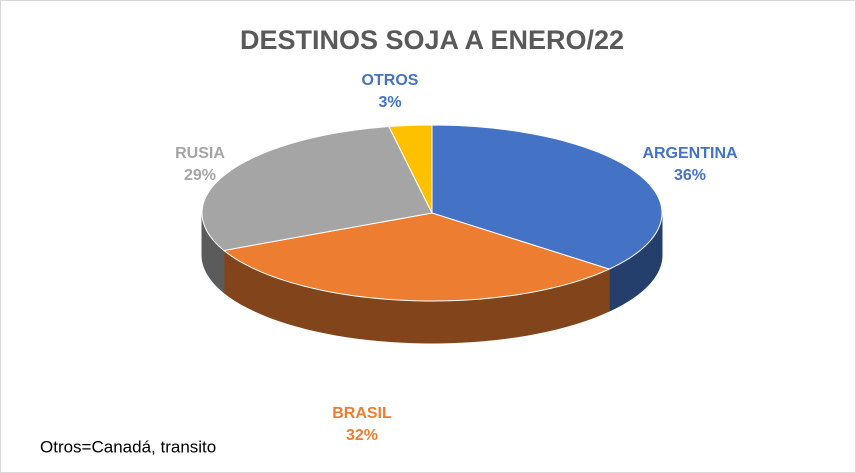 The image size is (856, 473). Describe the element at coordinates (200, 175) in the screenshot. I see `data-label-value: 29%` at that location.